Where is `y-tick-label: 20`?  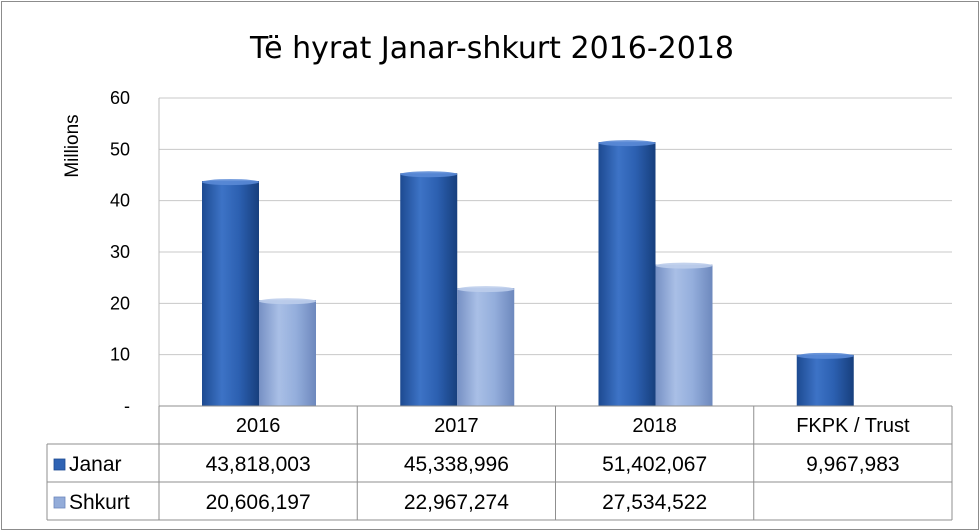 y-tick-label: 20 is located at coordinates (120, 303).